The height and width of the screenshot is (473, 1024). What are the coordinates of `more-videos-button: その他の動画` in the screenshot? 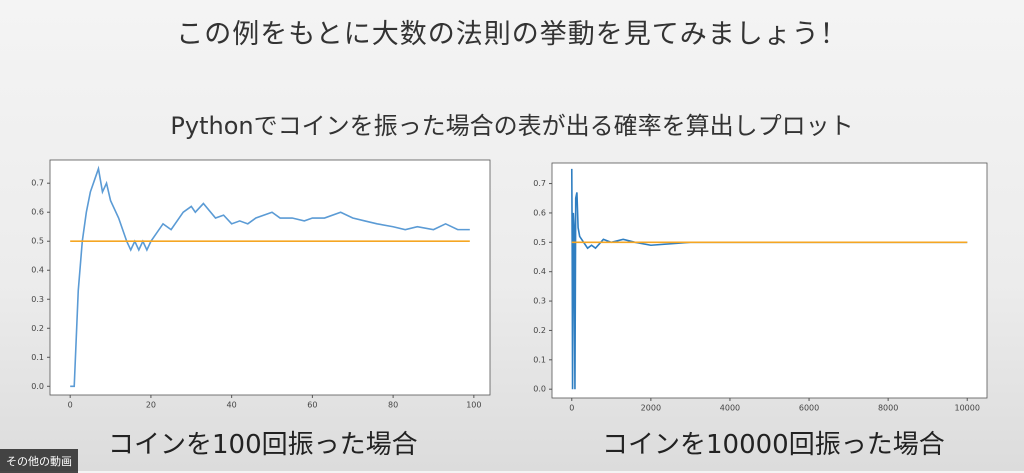 It's located at (39, 461).